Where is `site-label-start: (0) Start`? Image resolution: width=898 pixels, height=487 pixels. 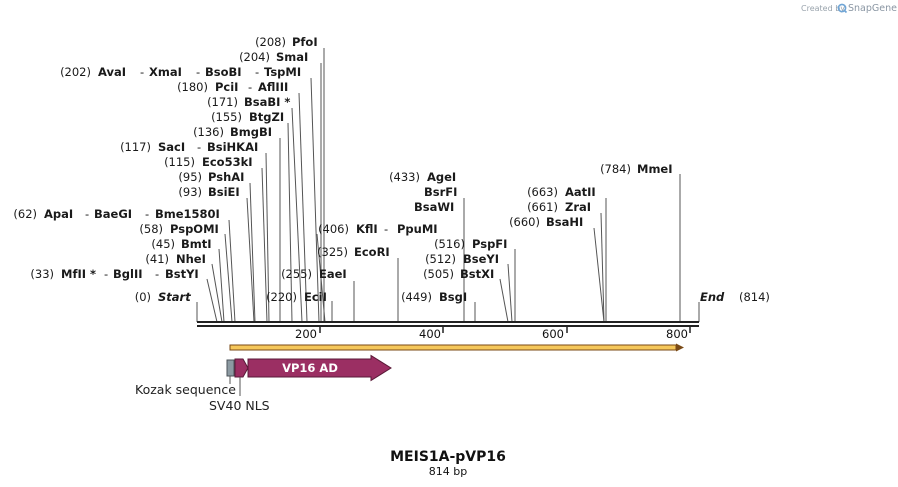
site-label-start: (0) Start is located at coordinates (163, 297).